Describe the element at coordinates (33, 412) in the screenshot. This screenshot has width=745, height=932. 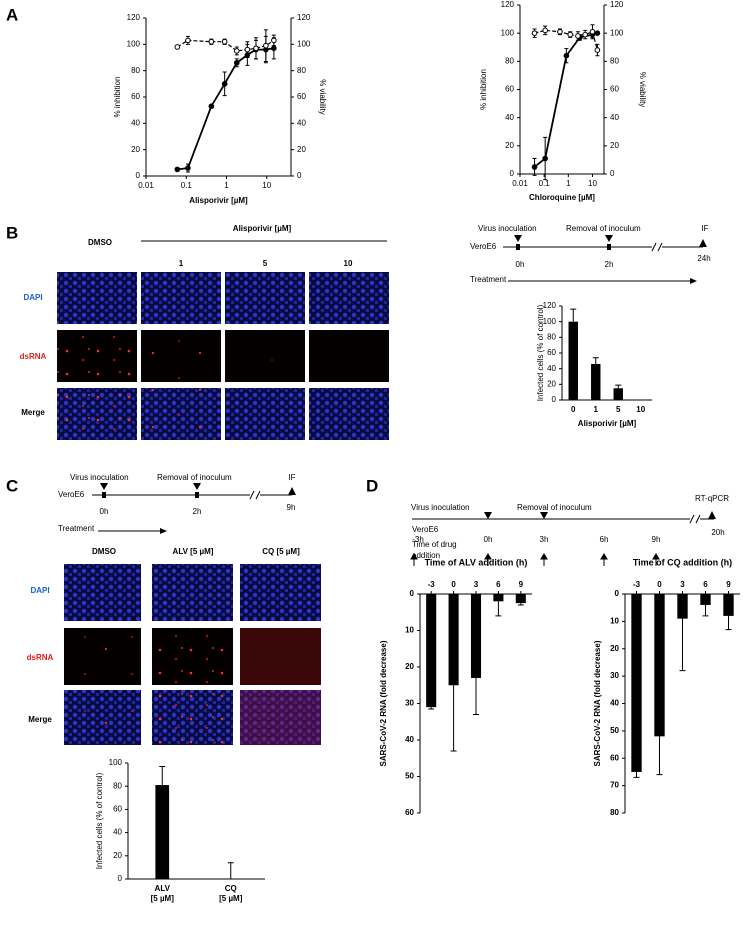
I see `row-label: Merge` at that location.